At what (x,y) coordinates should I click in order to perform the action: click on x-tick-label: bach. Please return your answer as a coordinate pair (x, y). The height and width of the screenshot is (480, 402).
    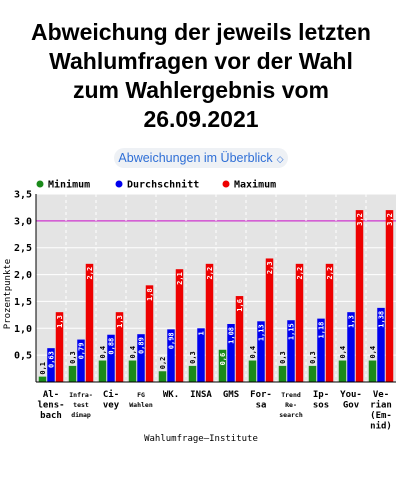
    Looking at the image, I should click on (51, 416).